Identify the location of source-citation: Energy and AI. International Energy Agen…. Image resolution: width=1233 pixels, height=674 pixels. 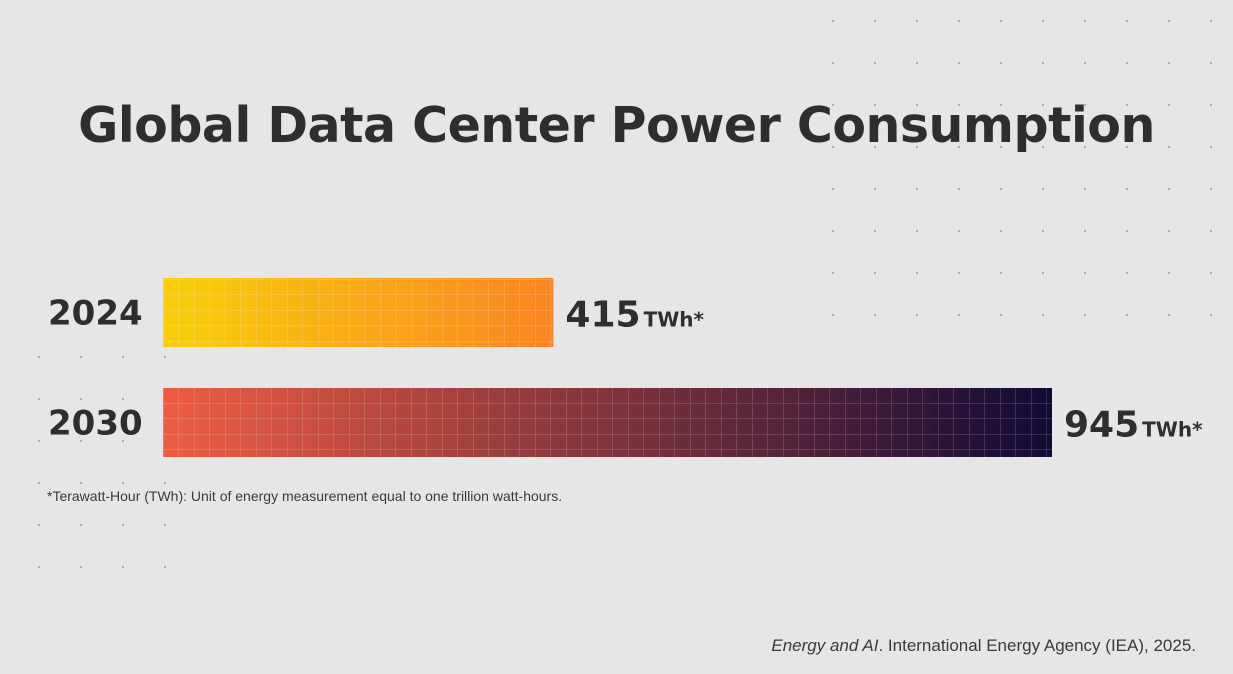
(983, 646).